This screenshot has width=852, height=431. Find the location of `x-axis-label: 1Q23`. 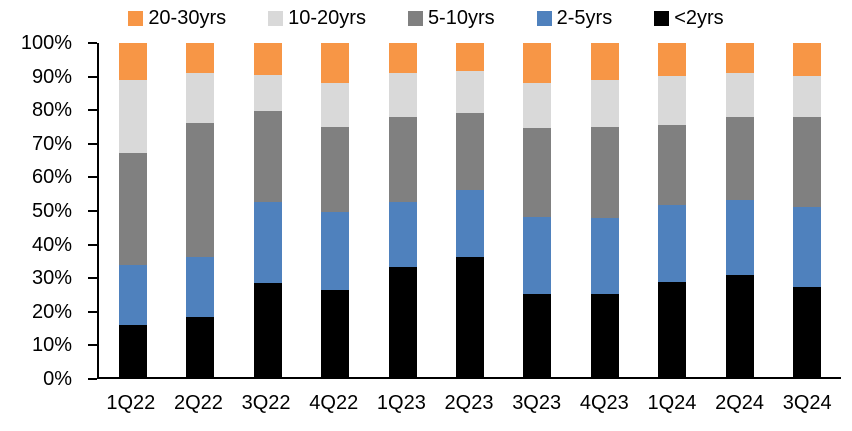

x-axis-label: 1Q23 is located at coordinates (401, 403).